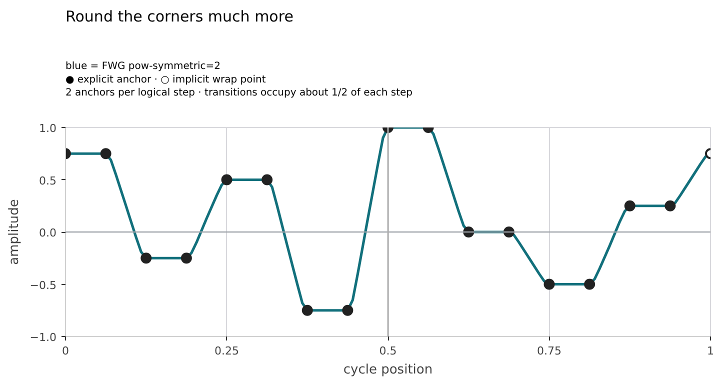 Image resolution: width=720 pixels, height=380 pixels. Describe the element at coordinates (48, 181) in the screenshot. I see `y-tick-label: 0.5` at that location.